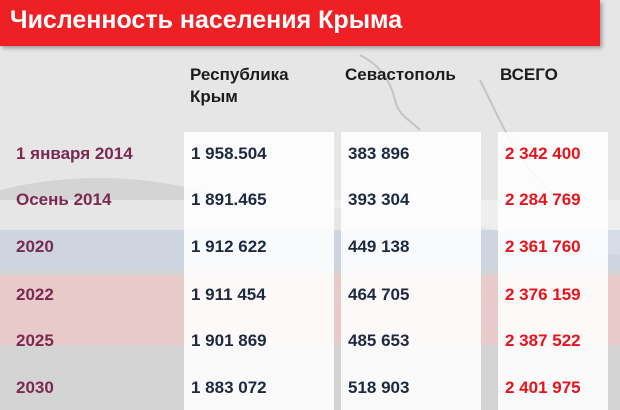  Describe the element at coordinates (543, 153) in the screenshot. I see `cell-total: 2 342 400` at that location.